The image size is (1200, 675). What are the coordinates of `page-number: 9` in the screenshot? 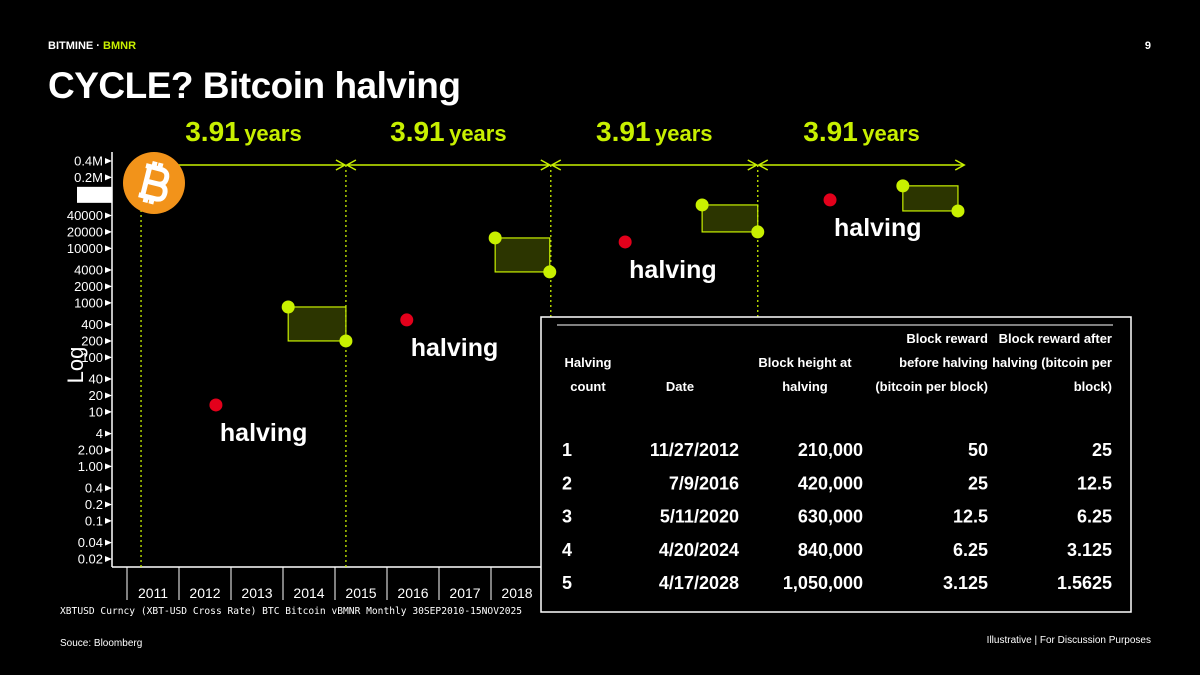 It's located at (1148, 46).